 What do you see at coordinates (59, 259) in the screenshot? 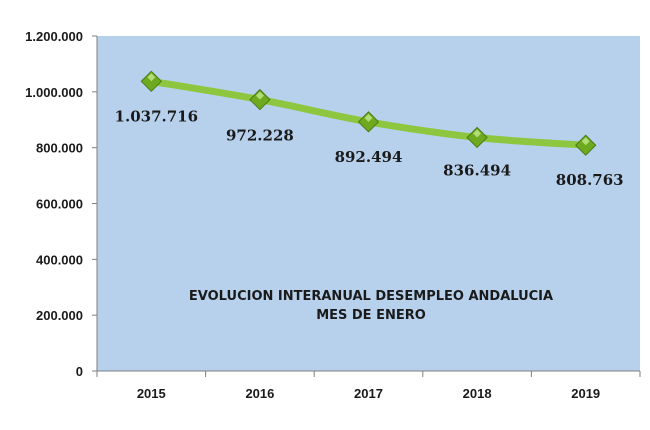
I see `y-tick-label: 400.000` at bounding box center [59, 259].